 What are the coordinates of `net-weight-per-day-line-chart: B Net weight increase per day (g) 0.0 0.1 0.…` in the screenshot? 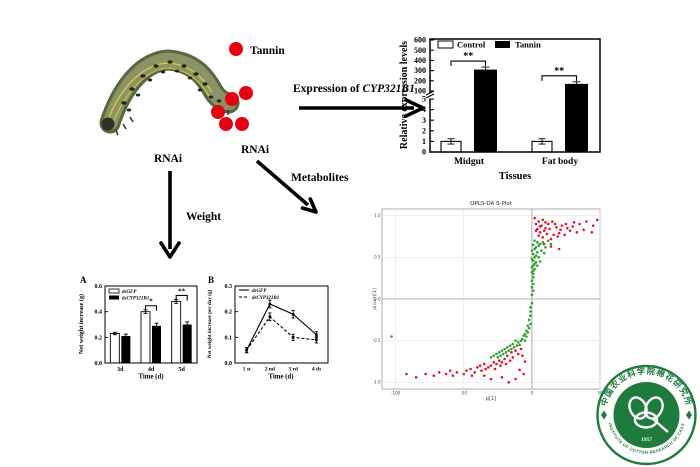 It's located at (267, 328).